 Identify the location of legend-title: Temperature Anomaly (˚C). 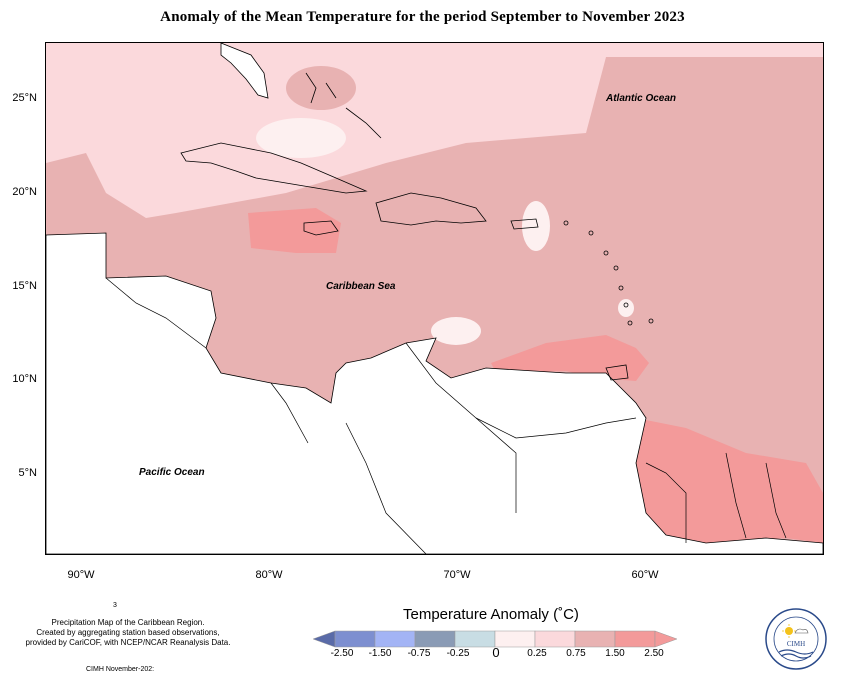
(491, 614).